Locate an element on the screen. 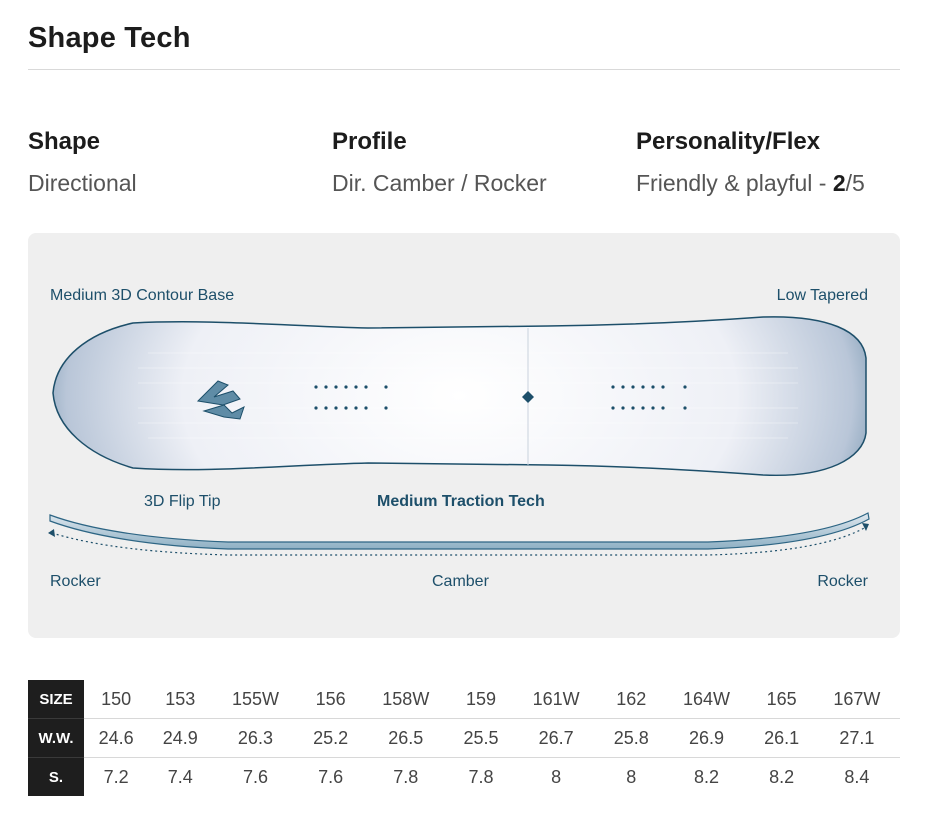  table-cell: 161W is located at coordinates (556, 699).